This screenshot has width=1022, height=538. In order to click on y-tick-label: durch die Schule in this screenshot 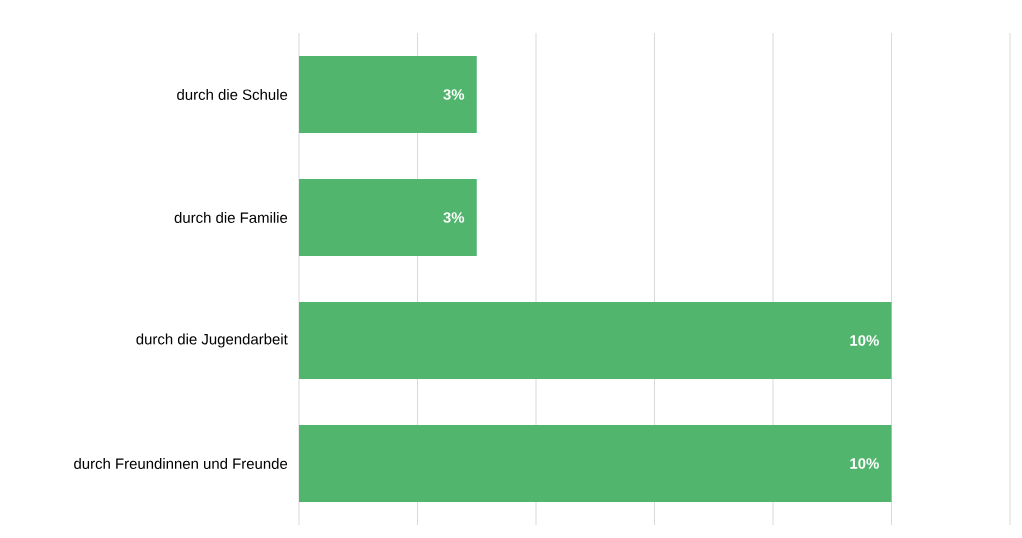, I will do `click(232, 94)`.